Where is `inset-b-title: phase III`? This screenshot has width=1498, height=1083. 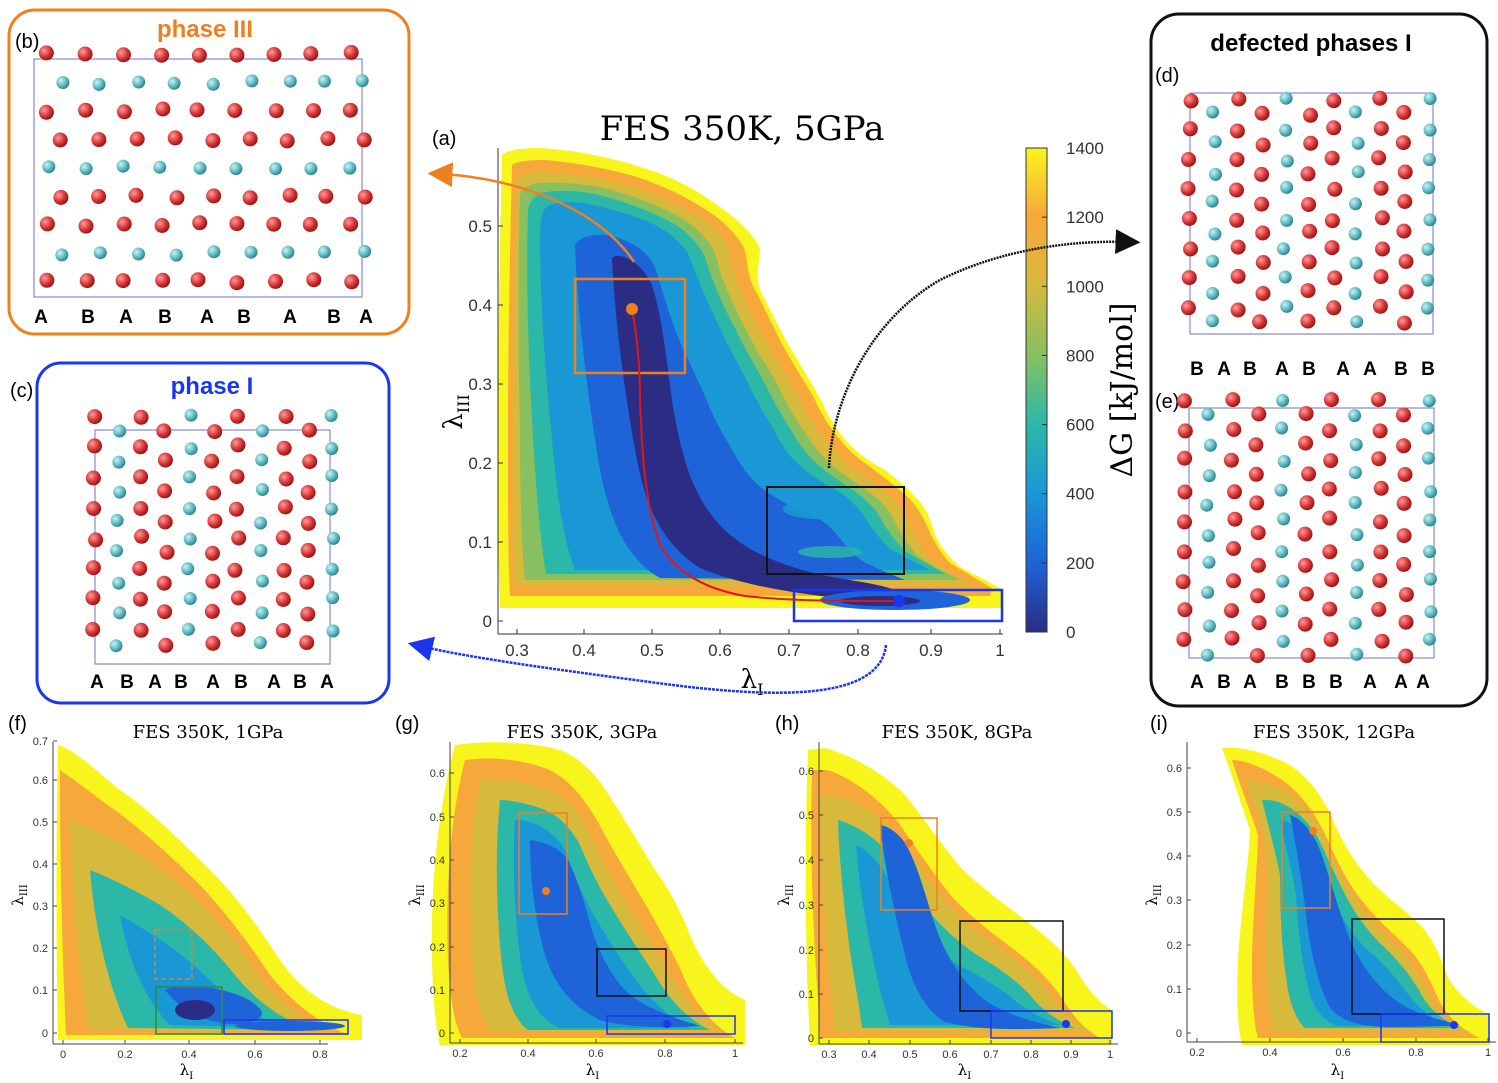
inset-b-title: phase III is located at coordinates (205, 29).